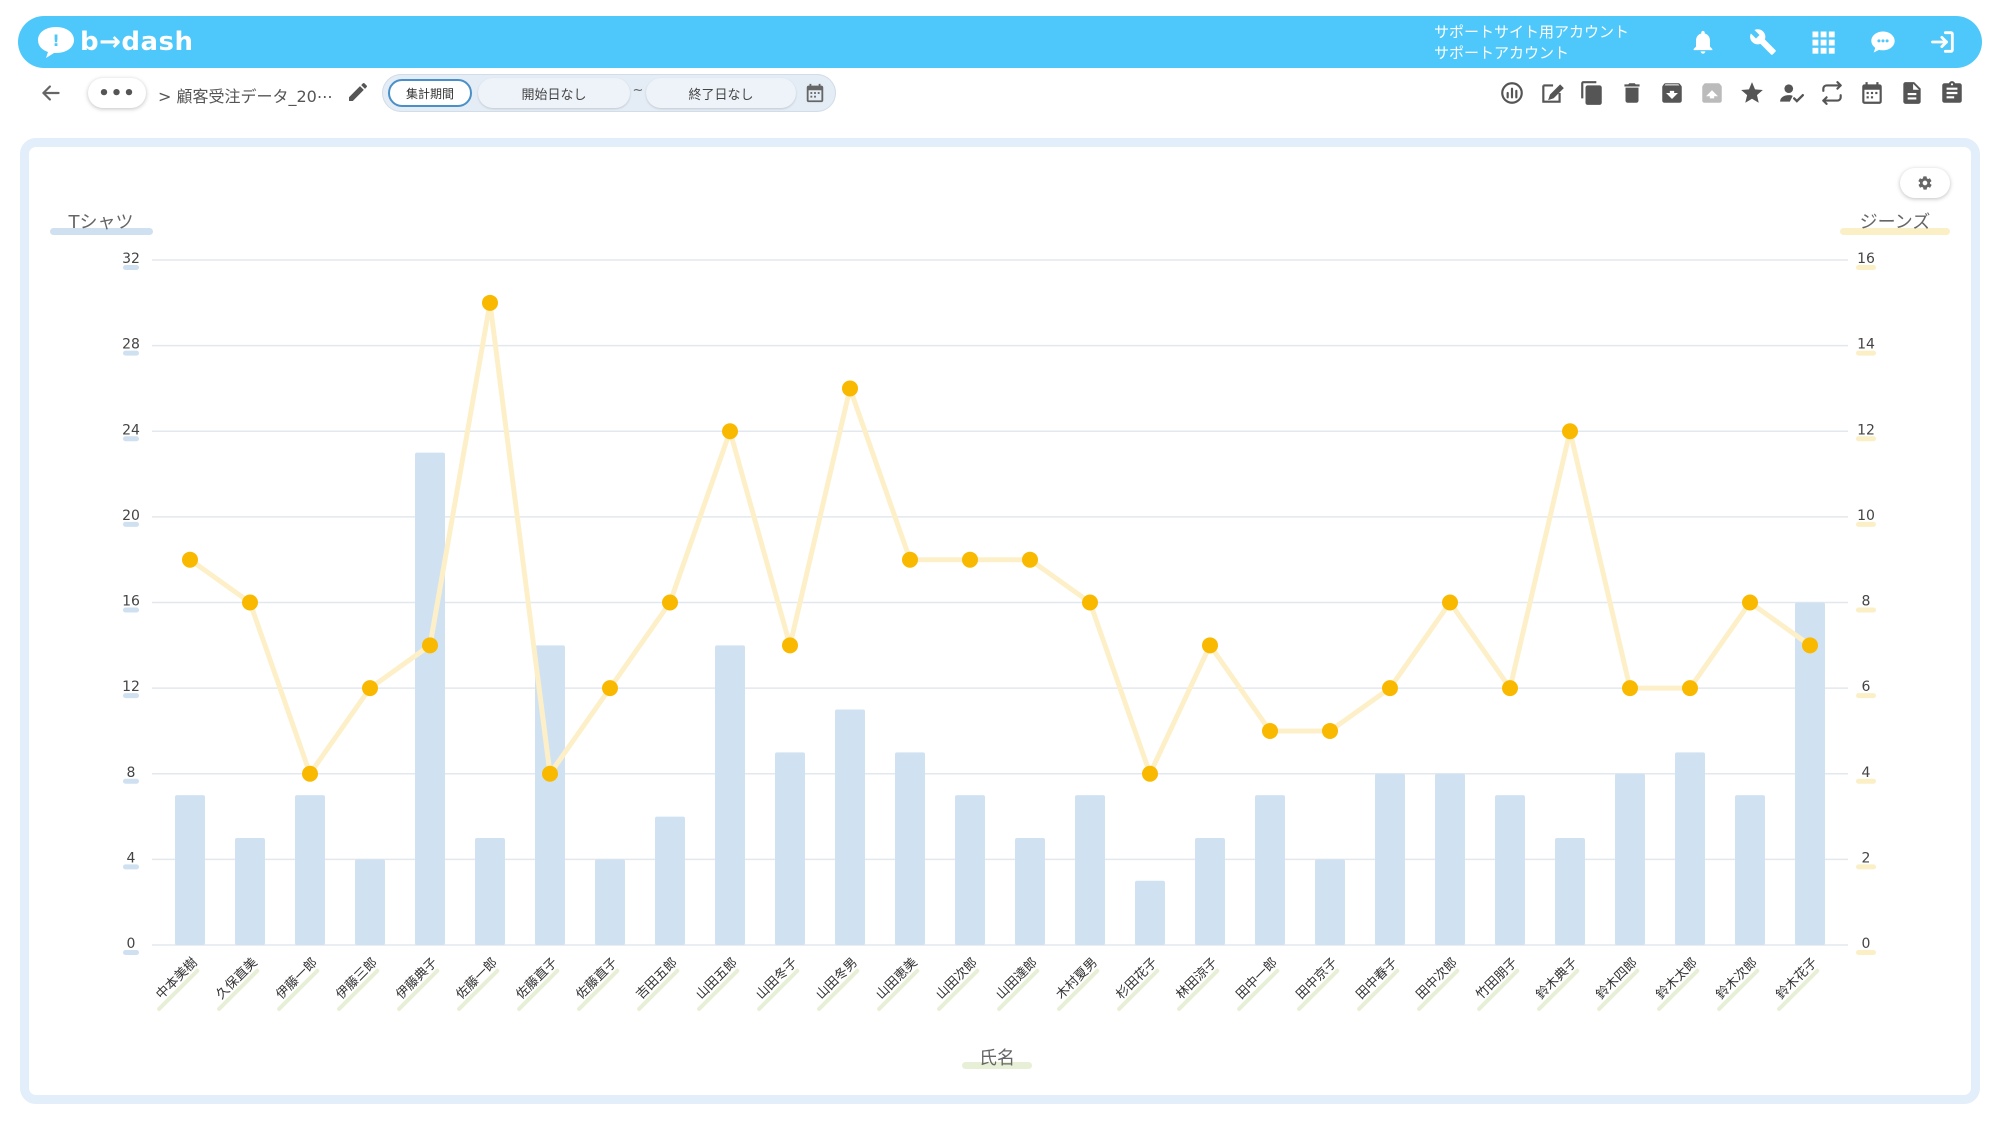  What do you see at coordinates (957, 979) in the screenshot?
I see `category-text: 山田次郎` at bounding box center [957, 979].